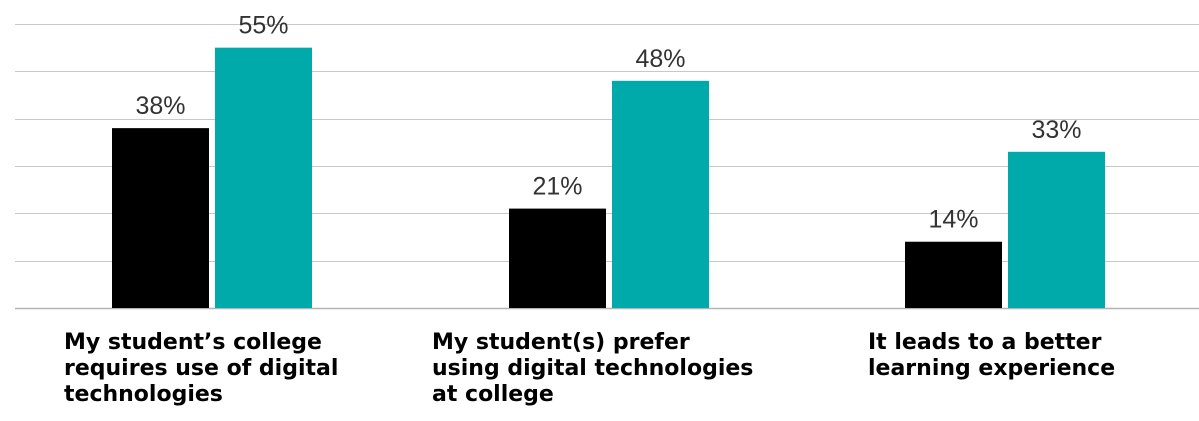  Describe the element at coordinates (263, 178) in the screenshot. I see `bar-cat0-series1` at that location.